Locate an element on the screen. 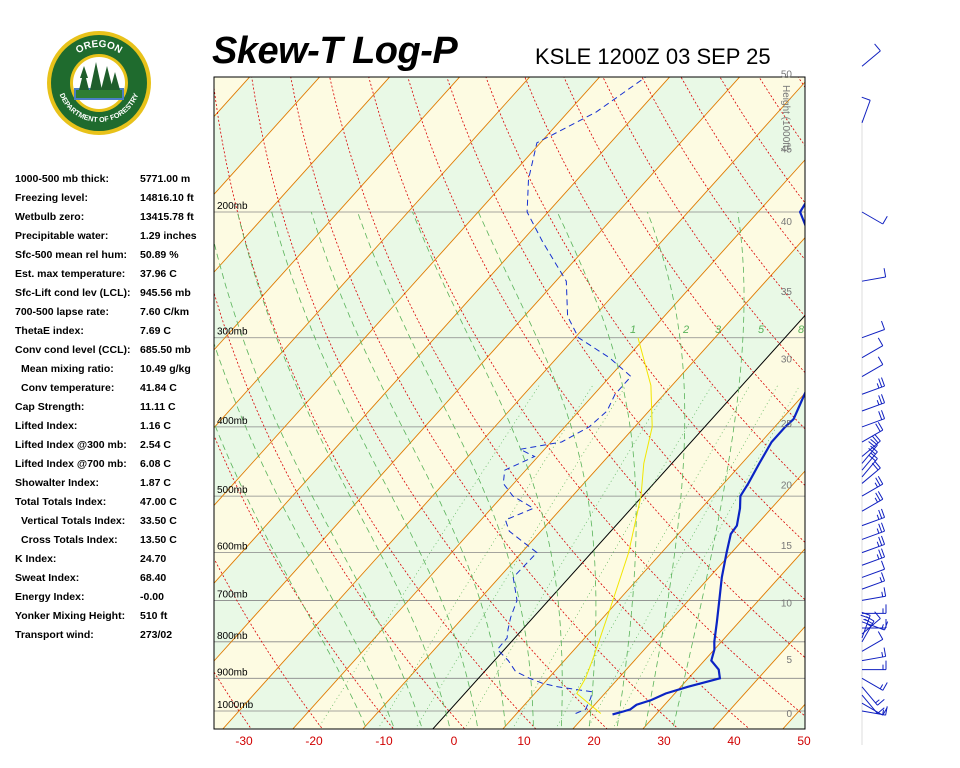  mixing-ratio-label: 5 is located at coordinates (761, 330).